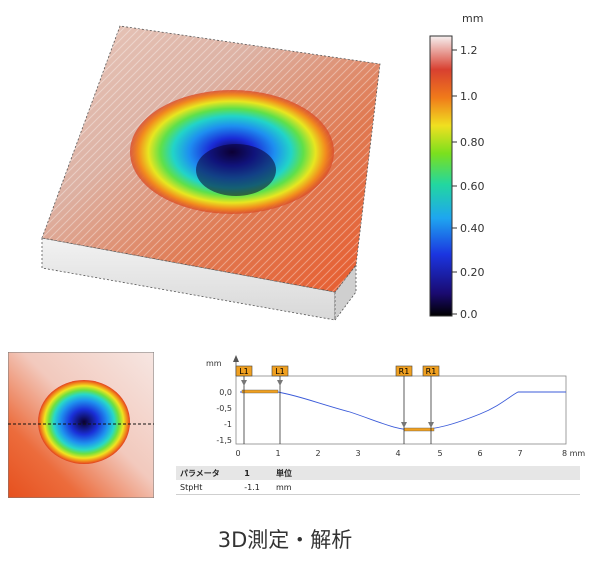 The image size is (600, 572). What do you see at coordinates (469, 314) in the screenshot?
I see `scale-tick-label: 0.0` at bounding box center [469, 314].